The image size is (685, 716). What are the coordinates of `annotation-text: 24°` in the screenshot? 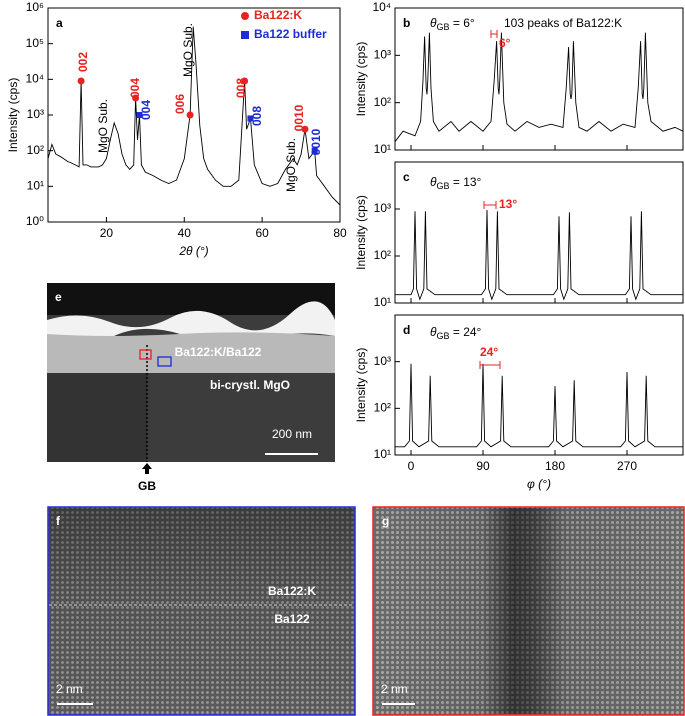 It's located at (489, 352).